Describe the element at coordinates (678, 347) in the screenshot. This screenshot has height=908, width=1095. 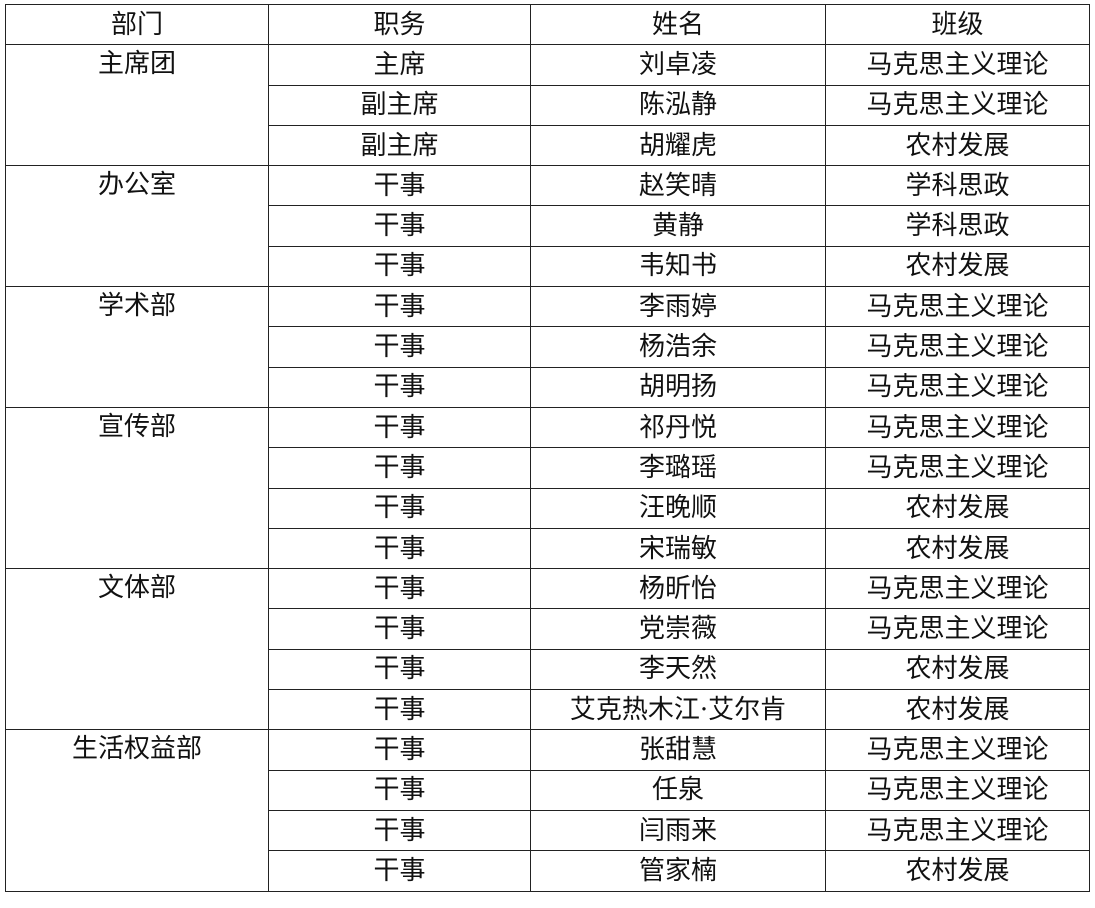
I see `name-cell: 杨浩余` at that location.